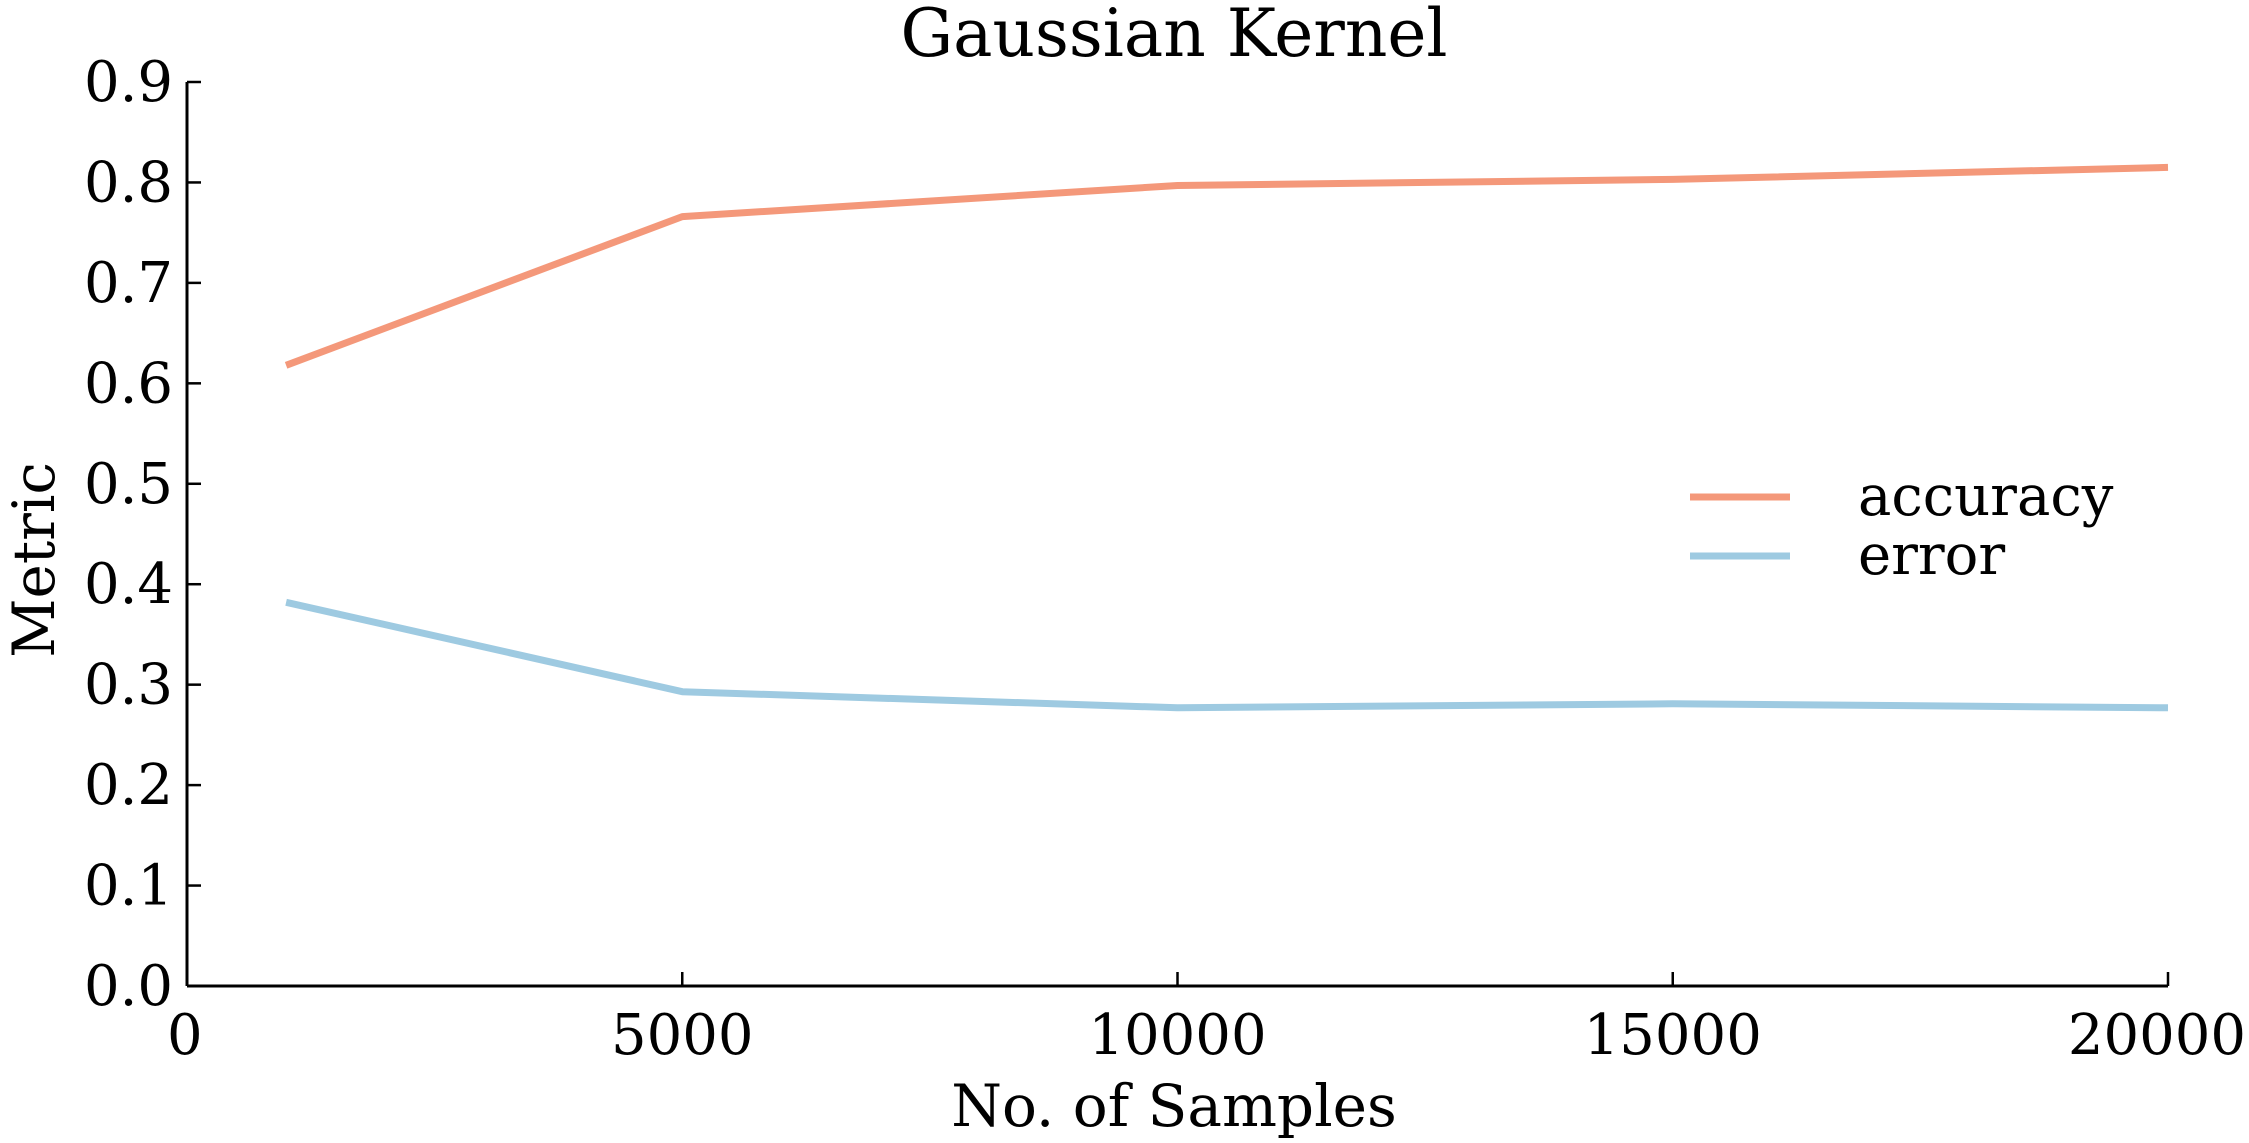  Describe the element at coordinates (128, 182) in the screenshot. I see `y-tick-label: 0.8` at that location.